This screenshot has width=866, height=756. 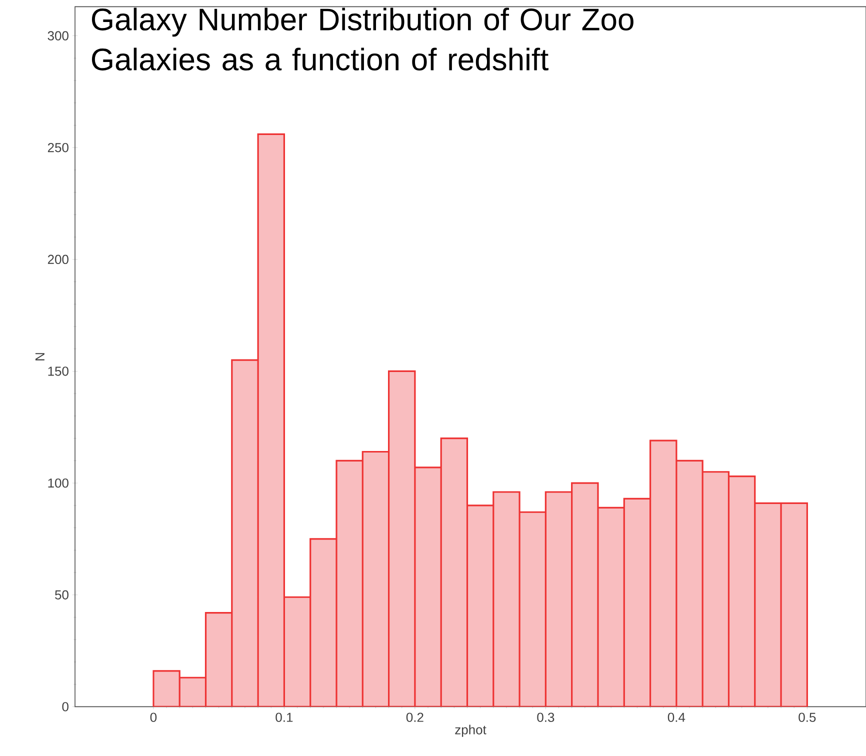 What do you see at coordinates (58, 147) in the screenshot?
I see `y-tick-label: 250` at bounding box center [58, 147].